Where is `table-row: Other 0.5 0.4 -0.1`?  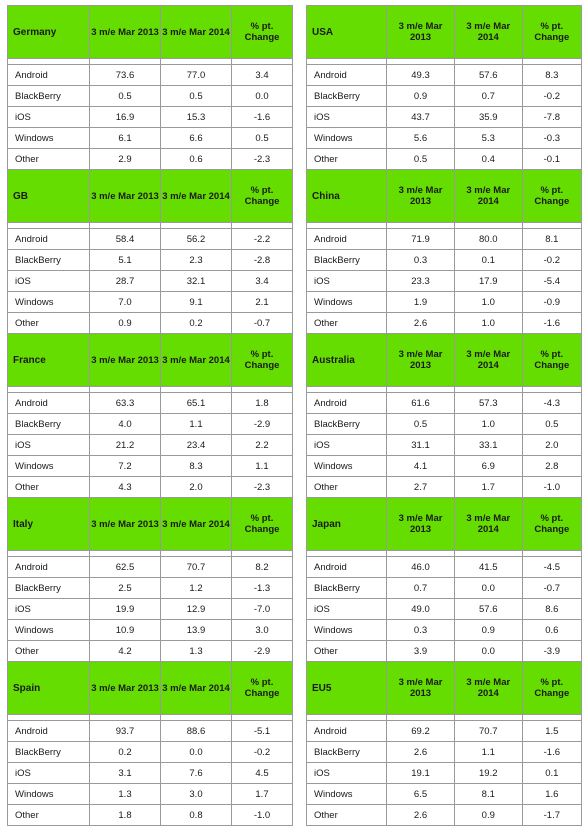 table-row: Other 0.5 0.4 -0.1 is located at coordinates (443, 159).